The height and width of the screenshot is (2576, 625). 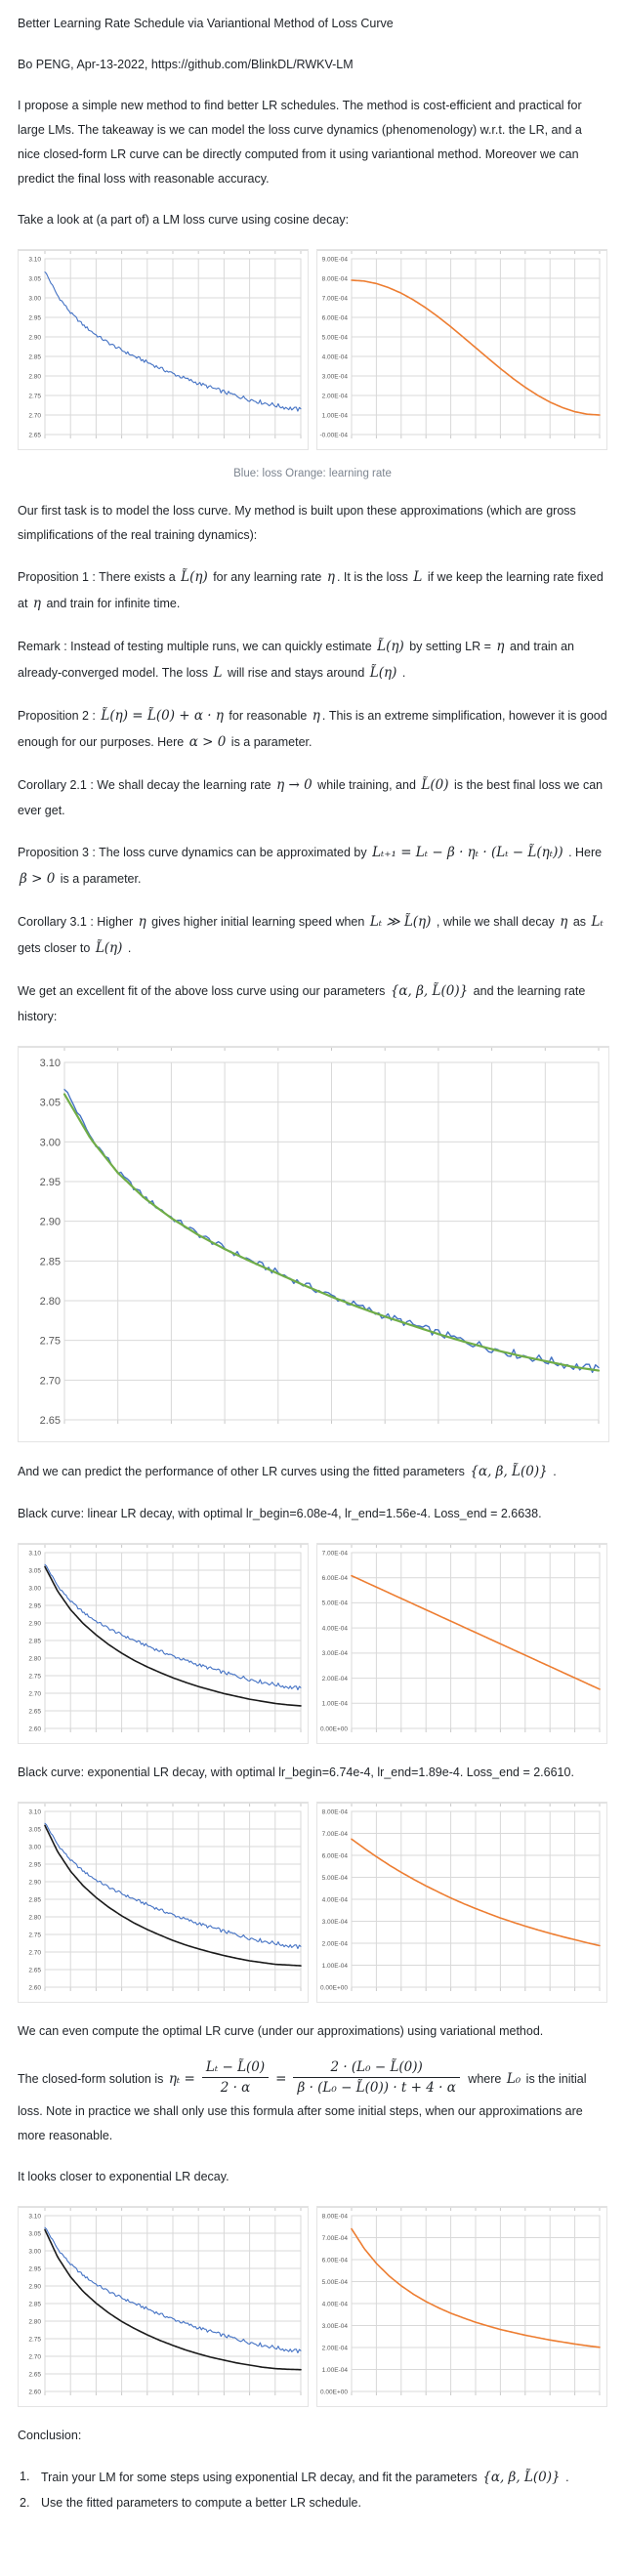 What do you see at coordinates (312, 473) in the screenshot?
I see `chart-caption: Blue: loss Orange: learning rate` at bounding box center [312, 473].